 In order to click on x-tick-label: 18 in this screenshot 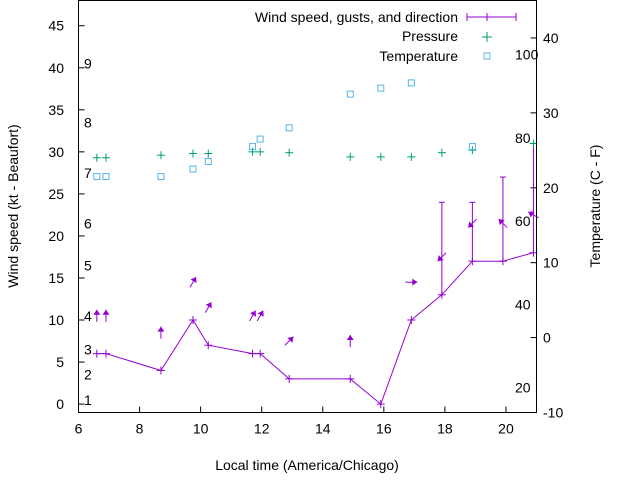, I will do `click(445, 429)`.